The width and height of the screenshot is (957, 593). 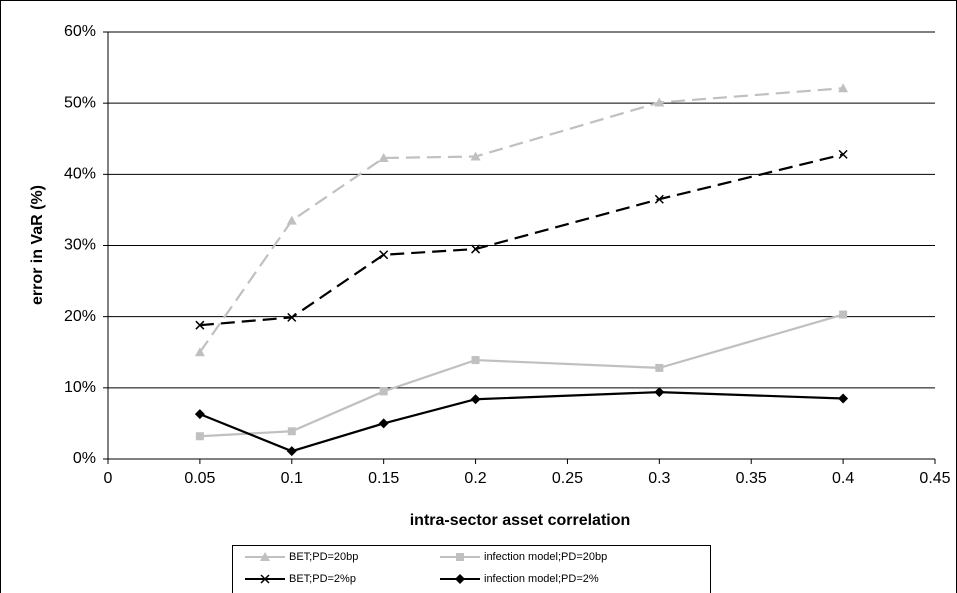 What do you see at coordinates (37, 245) in the screenshot?
I see `y-axis-label: error in VaR (%)` at bounding box center [37, 245].